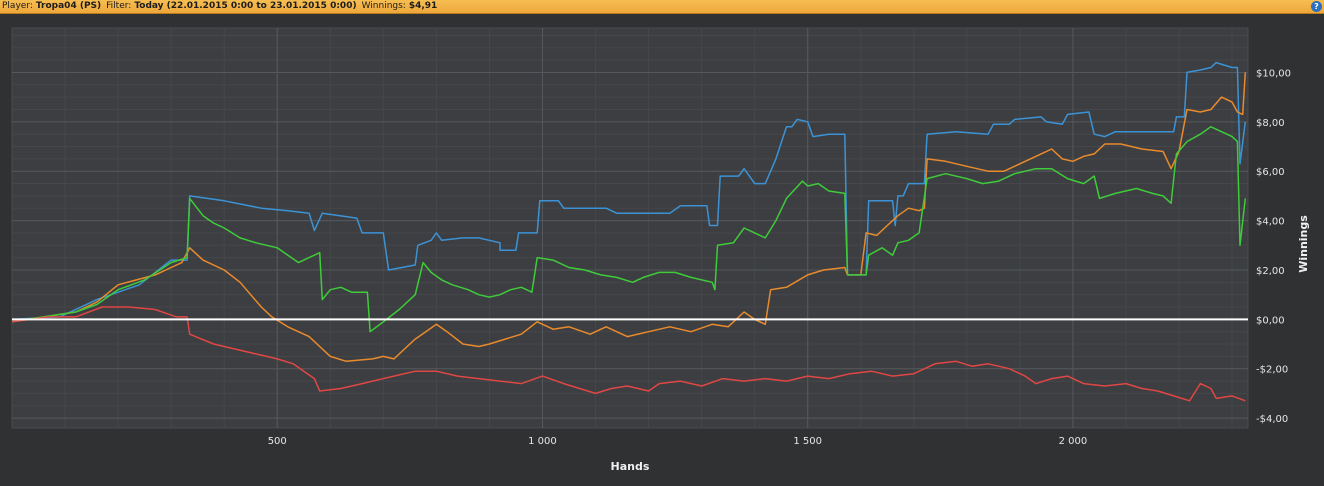  What do you see at coordinates (1303, 244) in the screenshot?
I see `y-axis-label: Winnings` at bounding box center [1303, 244].